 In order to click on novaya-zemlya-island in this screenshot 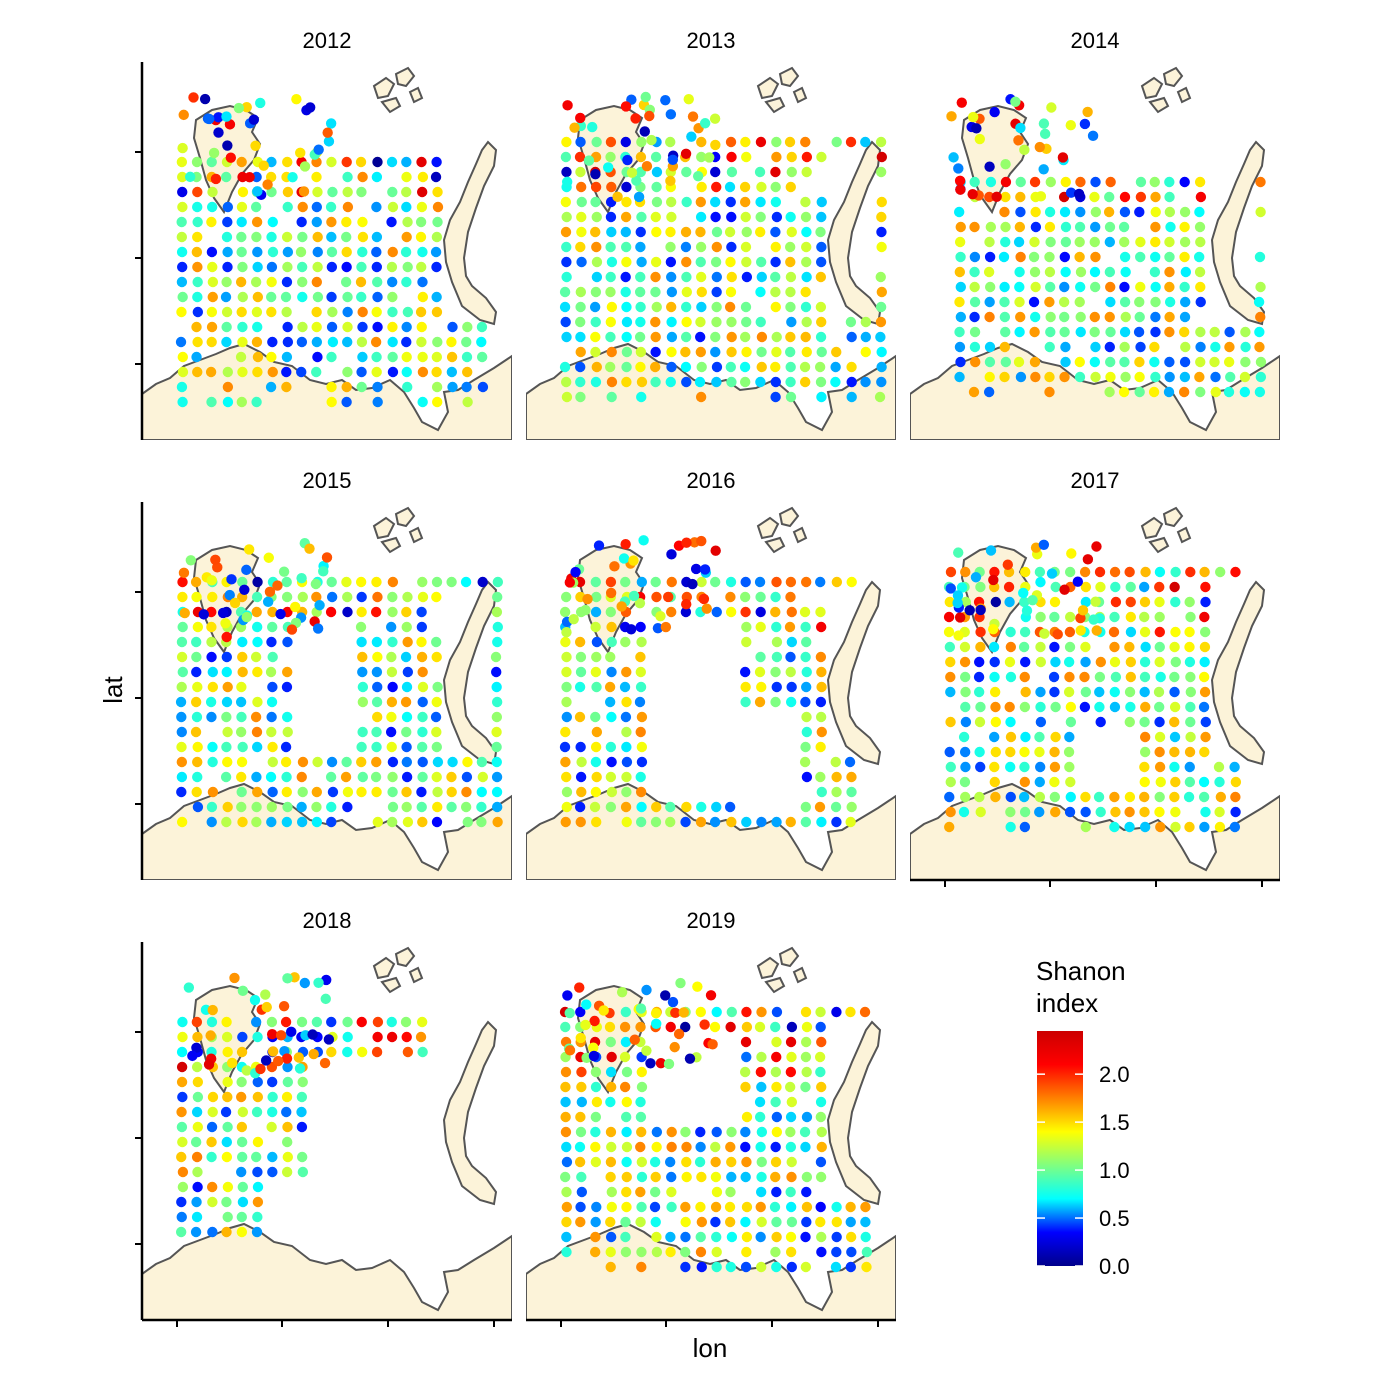, I will do `click(1238, 673)`.